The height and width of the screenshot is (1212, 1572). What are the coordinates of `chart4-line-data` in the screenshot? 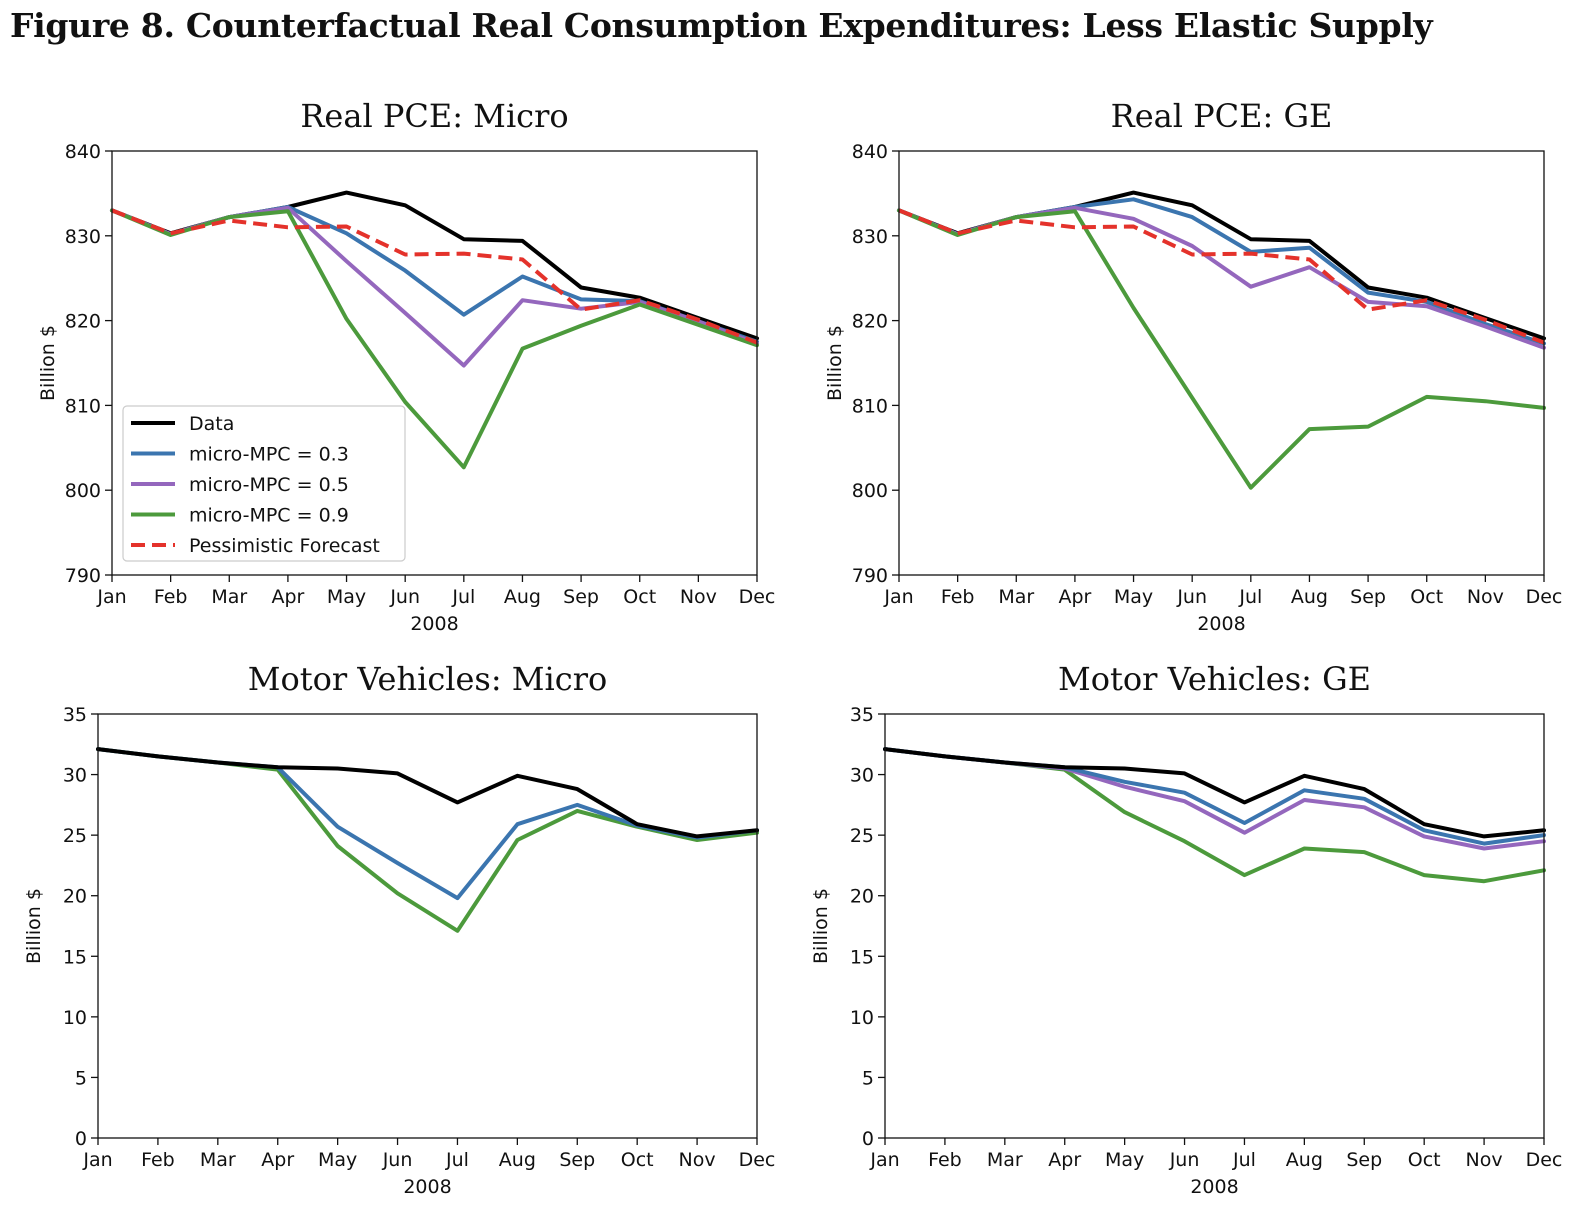 It's located at (1214, 793).